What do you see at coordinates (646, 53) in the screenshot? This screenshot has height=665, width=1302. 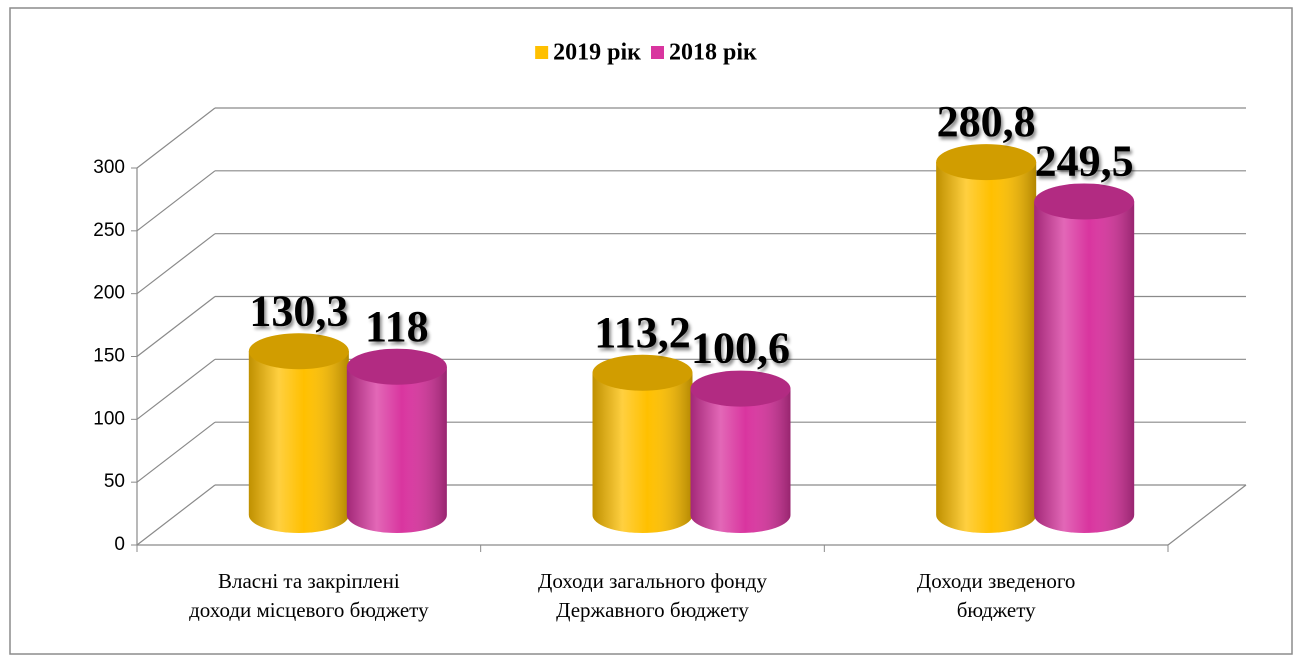 I see `legend: 2019 рік 2018 рік` at bounding box center [646, 53].